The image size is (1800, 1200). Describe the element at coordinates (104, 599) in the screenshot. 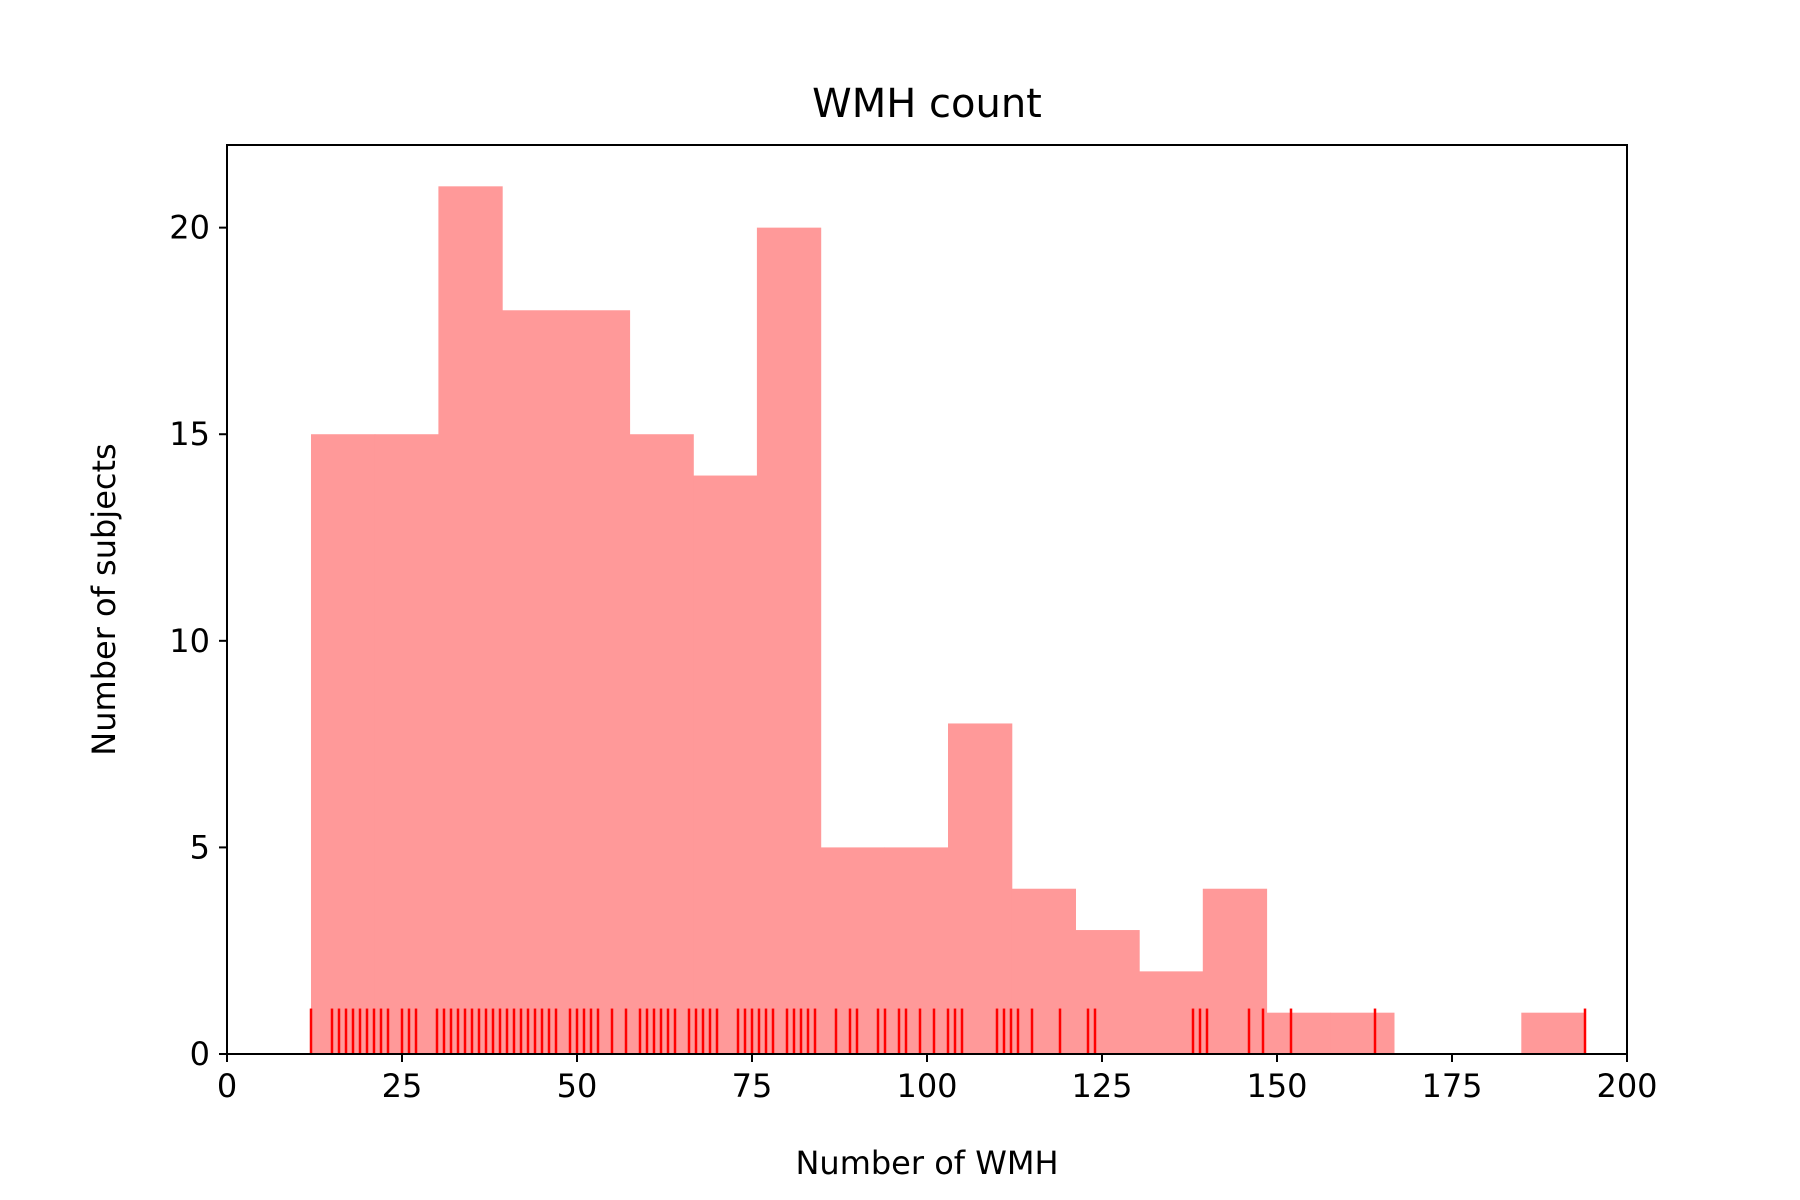

I see `y-axis-label: Number of subjects` at that location.